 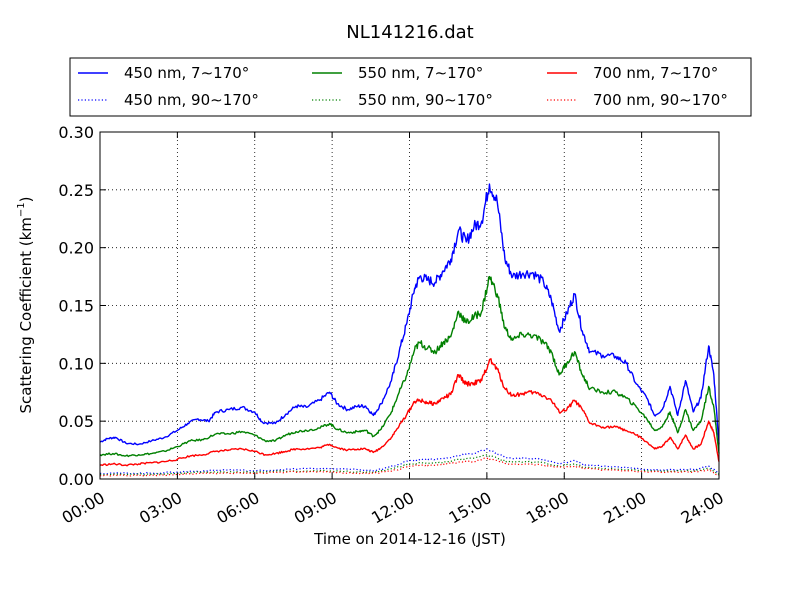 What do you see at coordinates (191, 100) in the screenshot?
I see `legend-label: 450 nm, 90∼170°` at bounding box center [191, 100].